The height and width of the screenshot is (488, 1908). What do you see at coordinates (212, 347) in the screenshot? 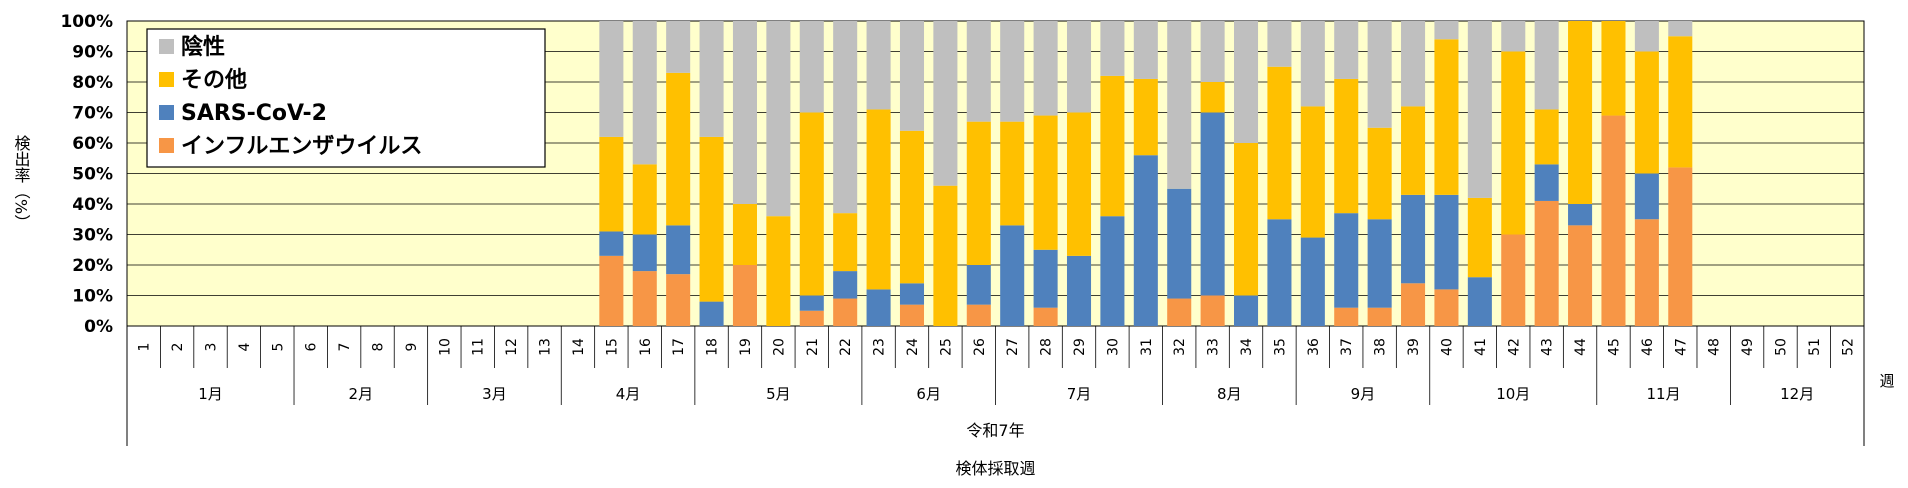
I see `week-label: 3` at bounding box center [212, 347].